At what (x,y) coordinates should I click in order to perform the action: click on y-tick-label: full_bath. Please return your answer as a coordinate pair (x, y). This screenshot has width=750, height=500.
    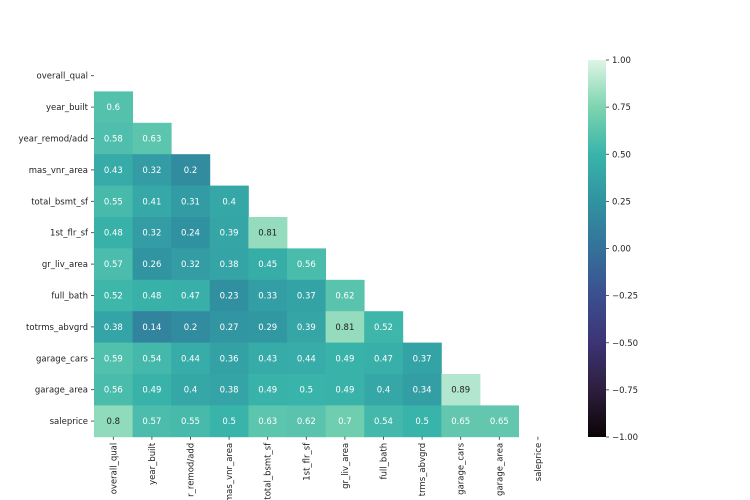
    Looking at the image, I should click on (69, 297).